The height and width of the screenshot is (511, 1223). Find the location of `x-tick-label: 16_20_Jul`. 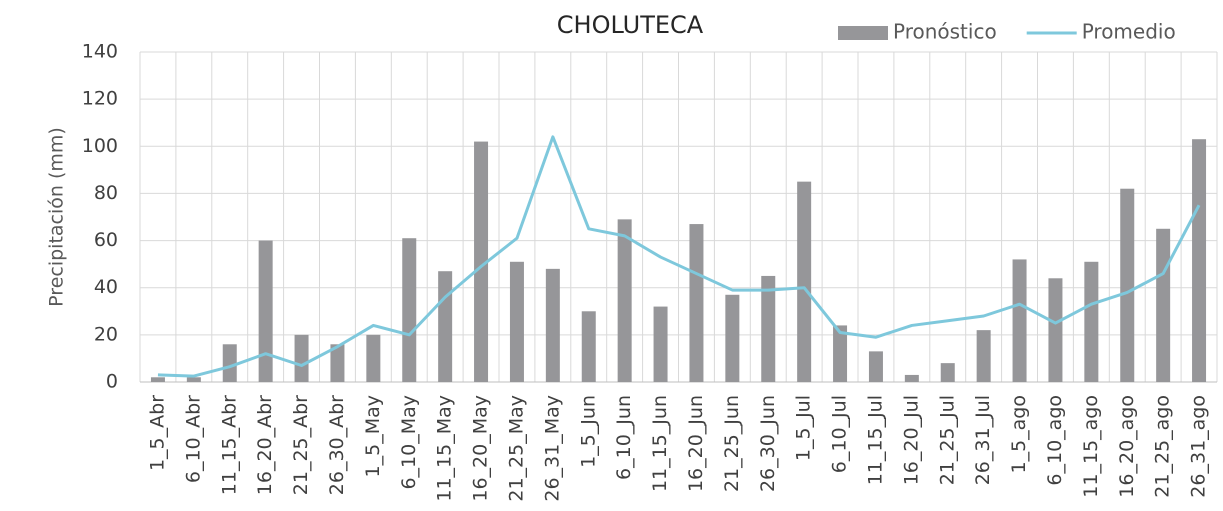

x-tick-label: 16_20_Jul is located at coordinates (911, 440).